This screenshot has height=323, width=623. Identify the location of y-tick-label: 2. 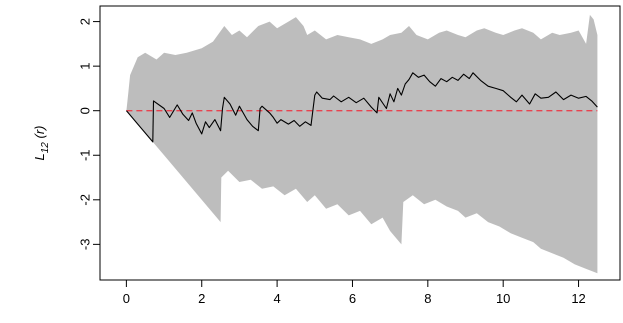
(84, 21).